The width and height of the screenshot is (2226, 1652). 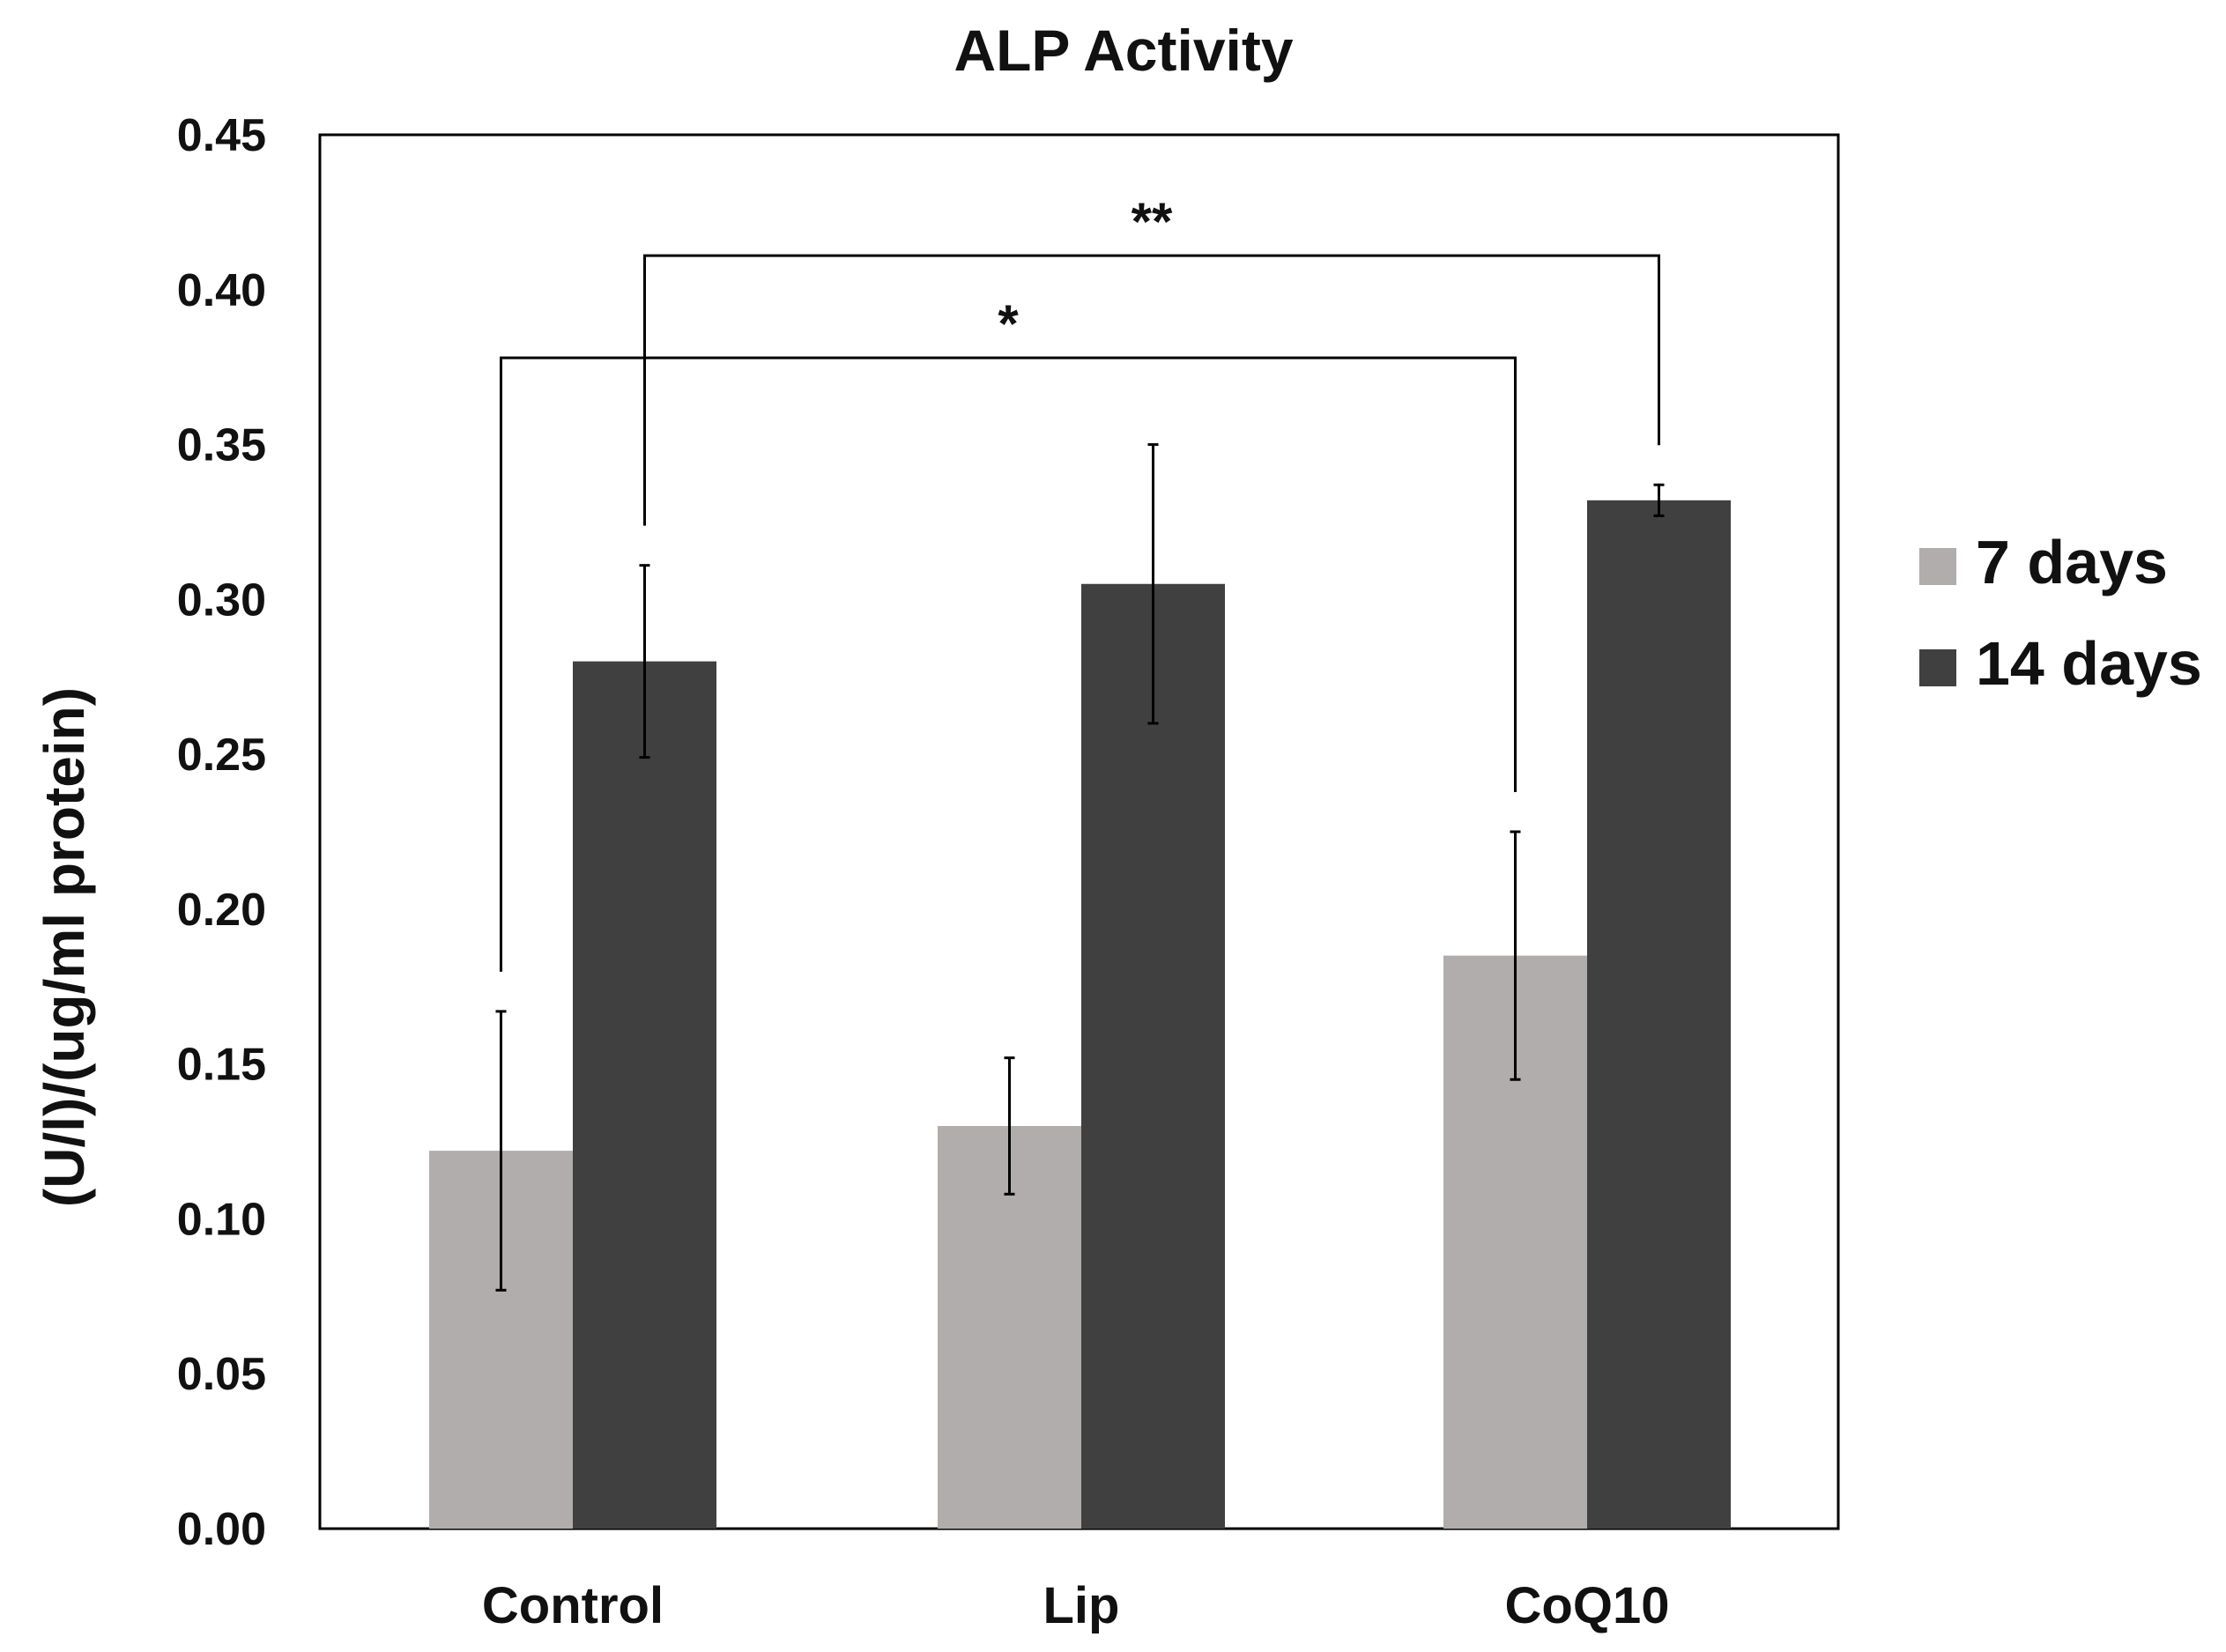 I want to click on x-axis-labels: Control Lip CoQ10, so click(x=1076, y=1605).